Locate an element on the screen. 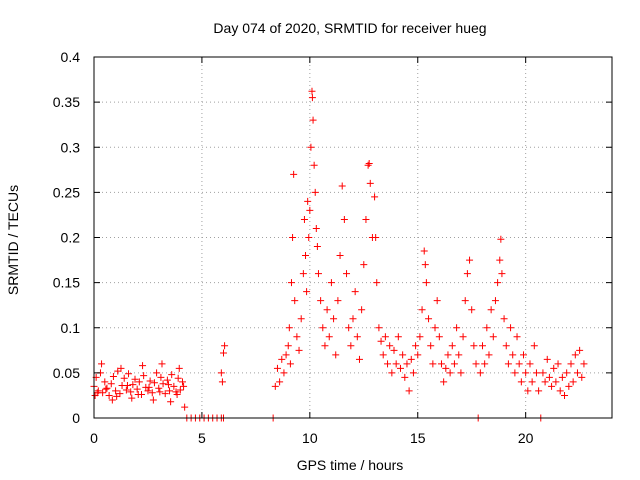 The width and height of the screenshot is (640, 480). x-axis-label: GPS time / hours is located at coordinates (350, 465).